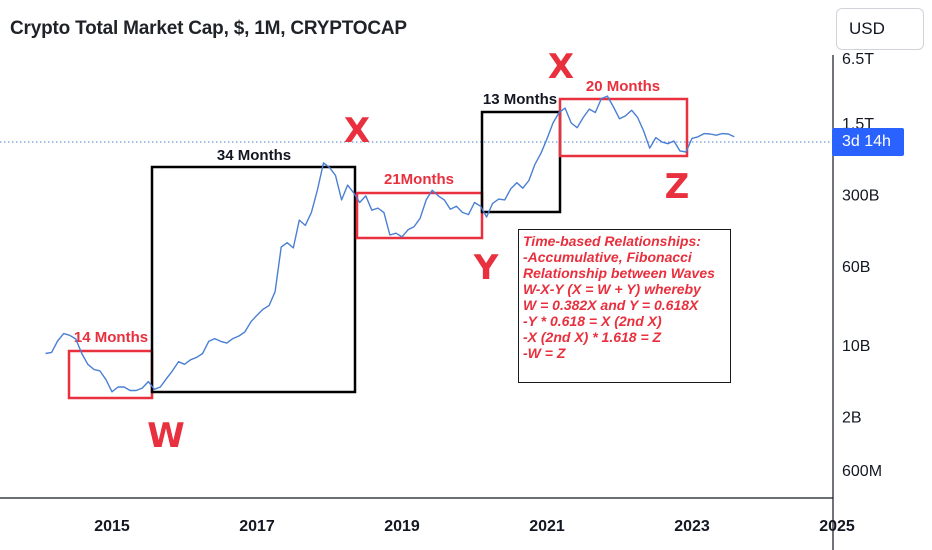 Image resolution: width=932 pixels, height=550 pixels. I want to click on note-line: Time-based Relationships:, so click(612, 241).